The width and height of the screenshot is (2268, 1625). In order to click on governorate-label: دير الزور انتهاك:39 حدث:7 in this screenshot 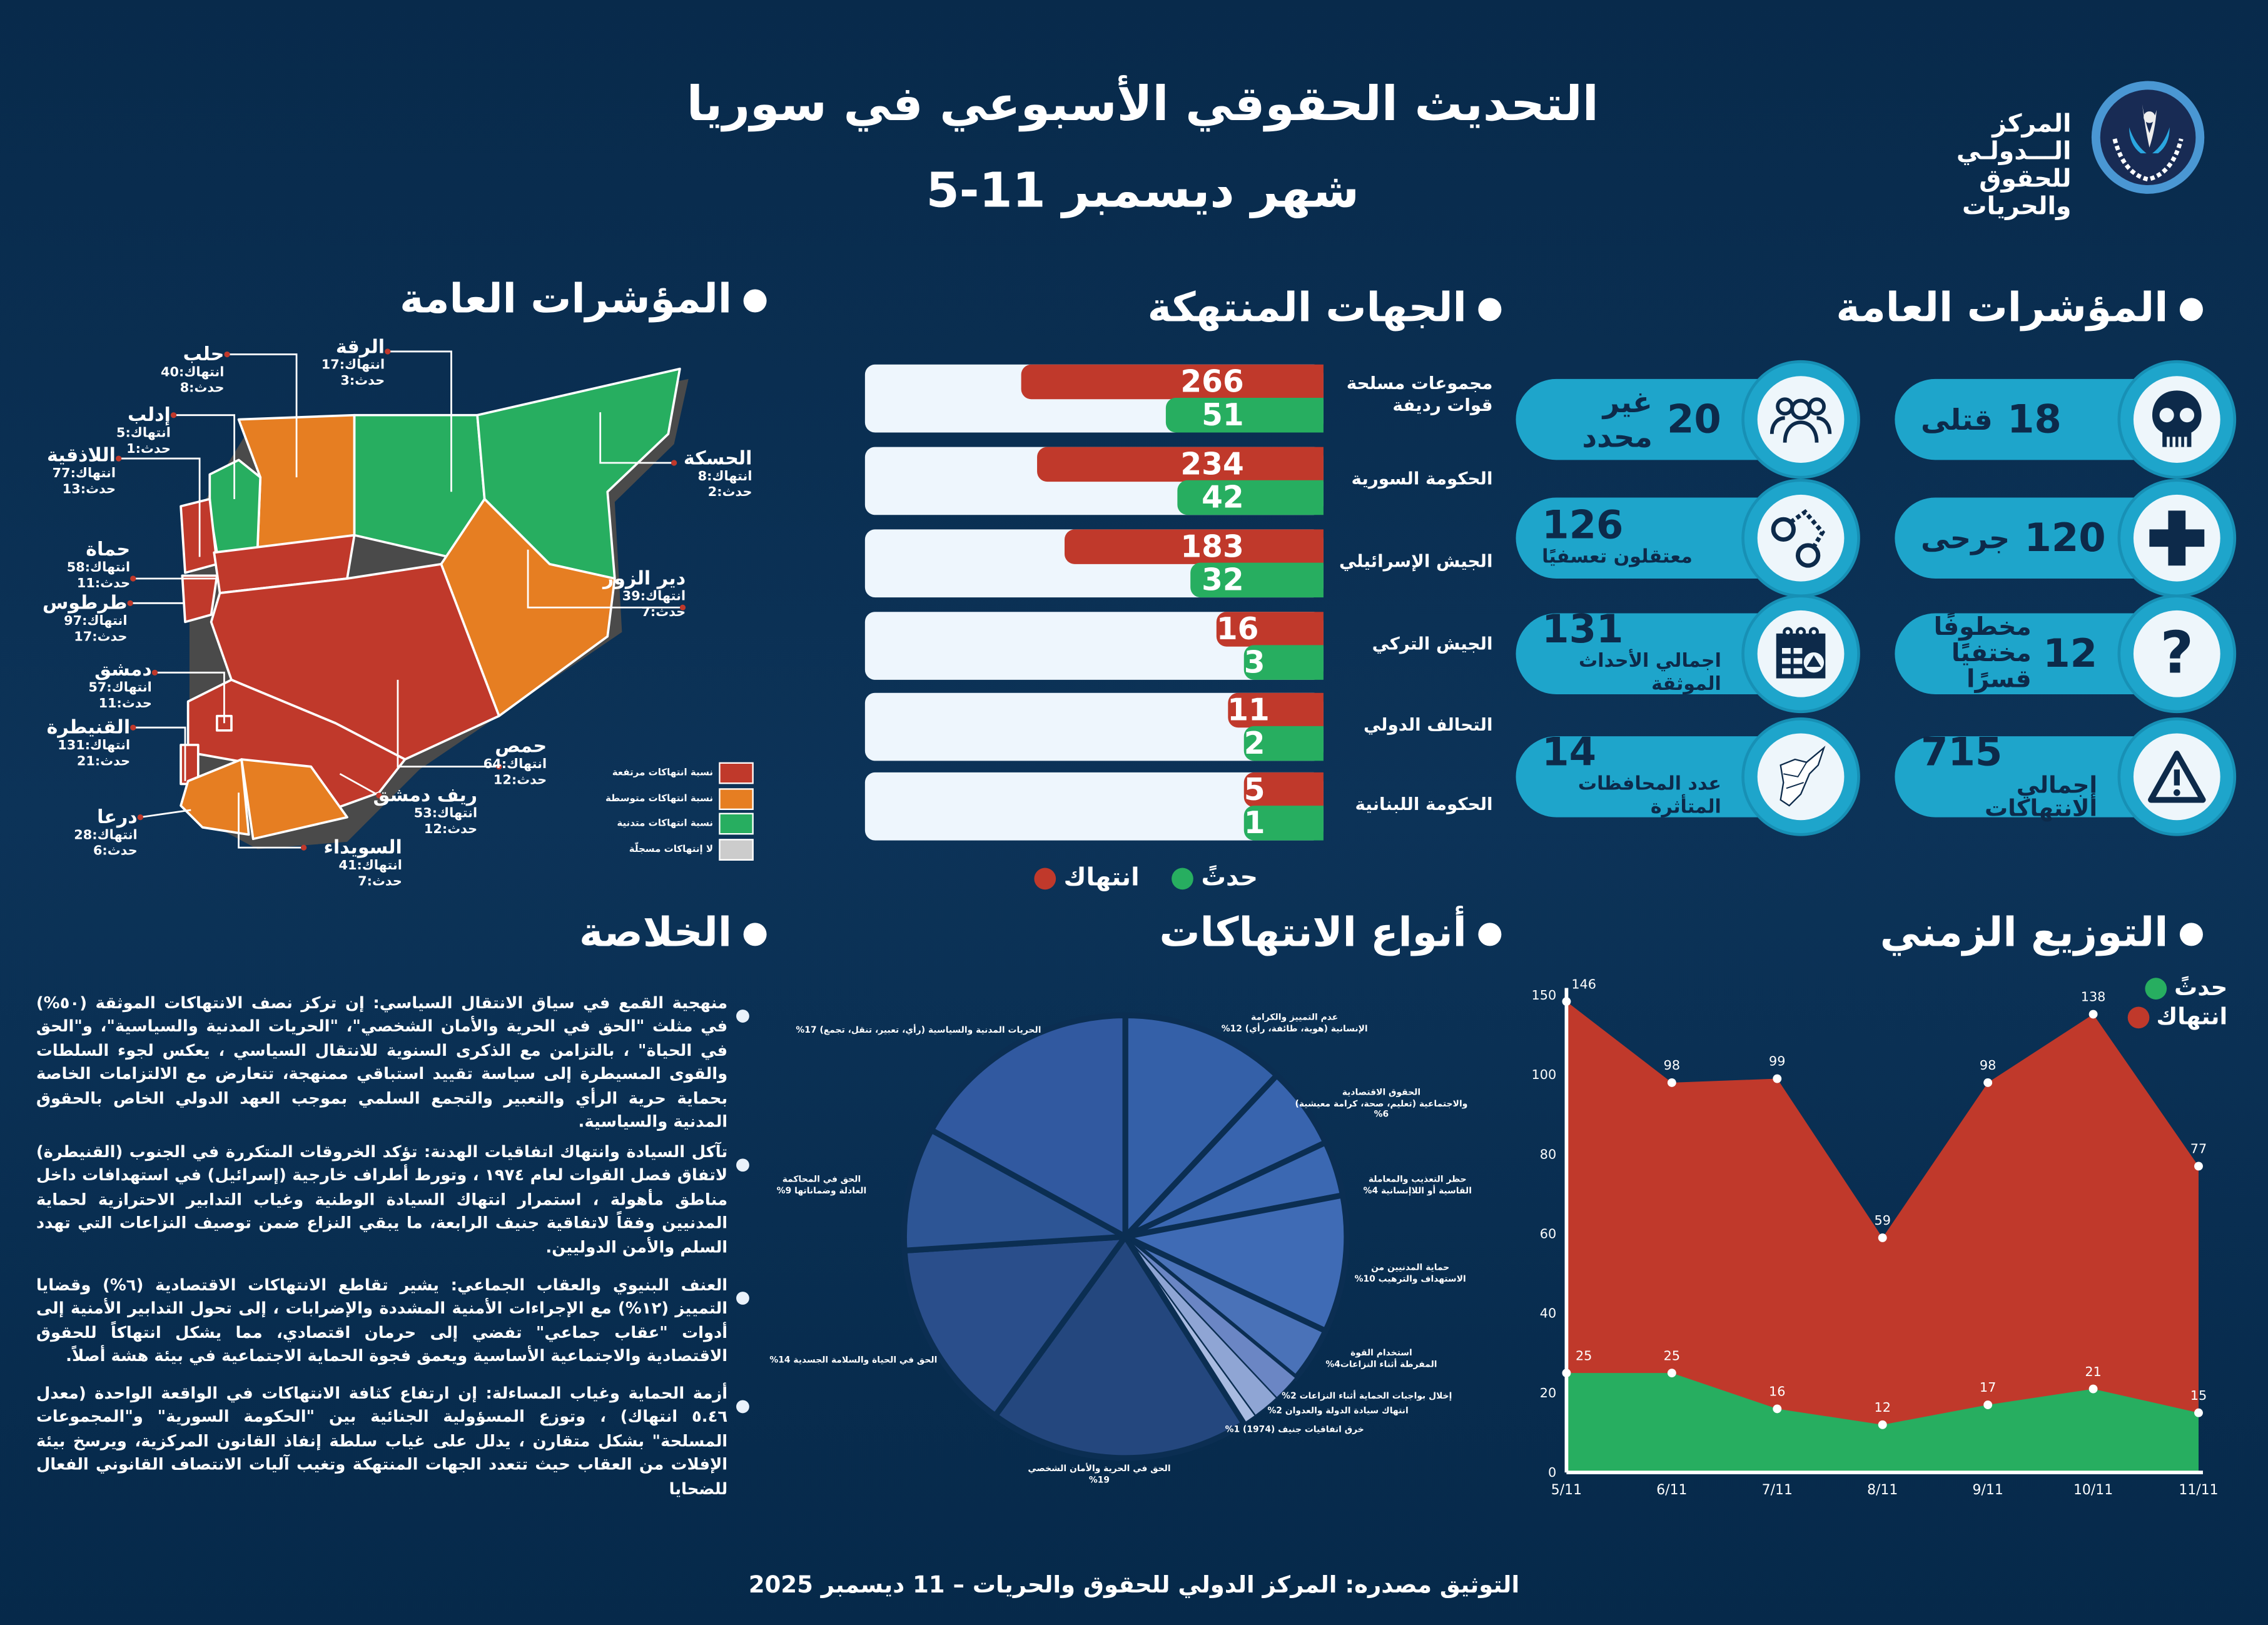, I will do `click(644, 595)`.